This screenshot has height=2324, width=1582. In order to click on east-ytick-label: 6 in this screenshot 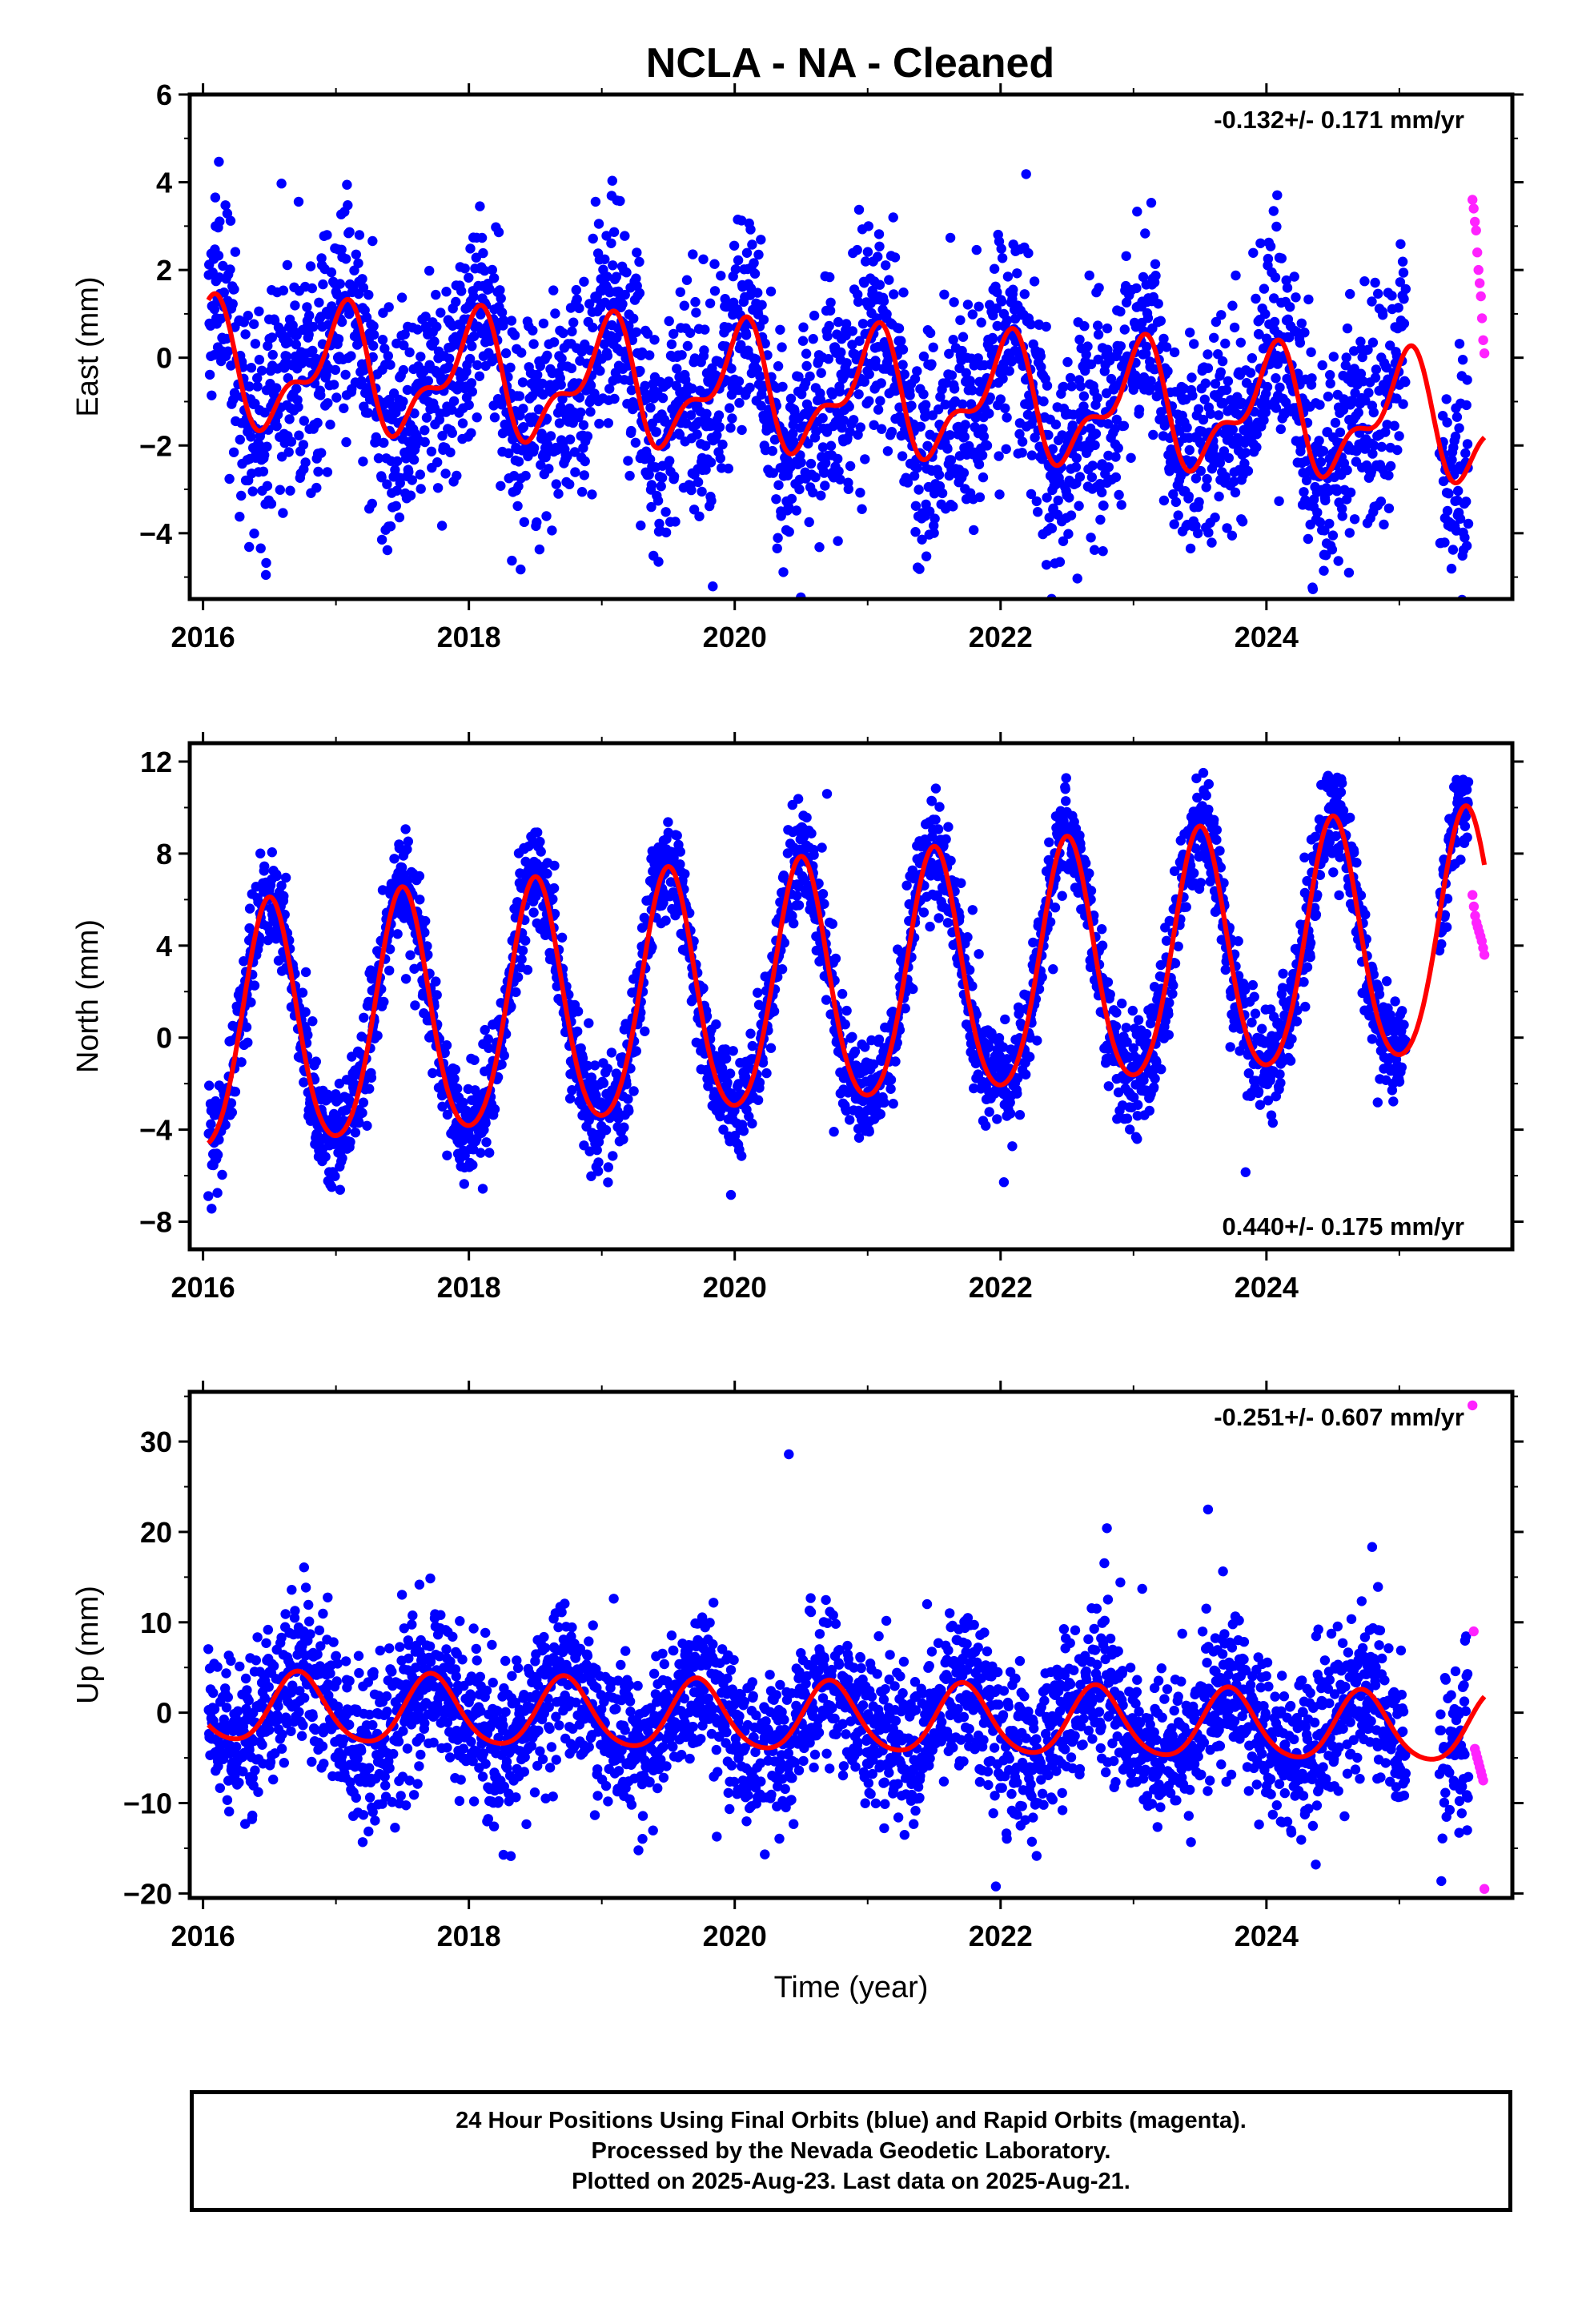, I will do `click(164, 94)`.